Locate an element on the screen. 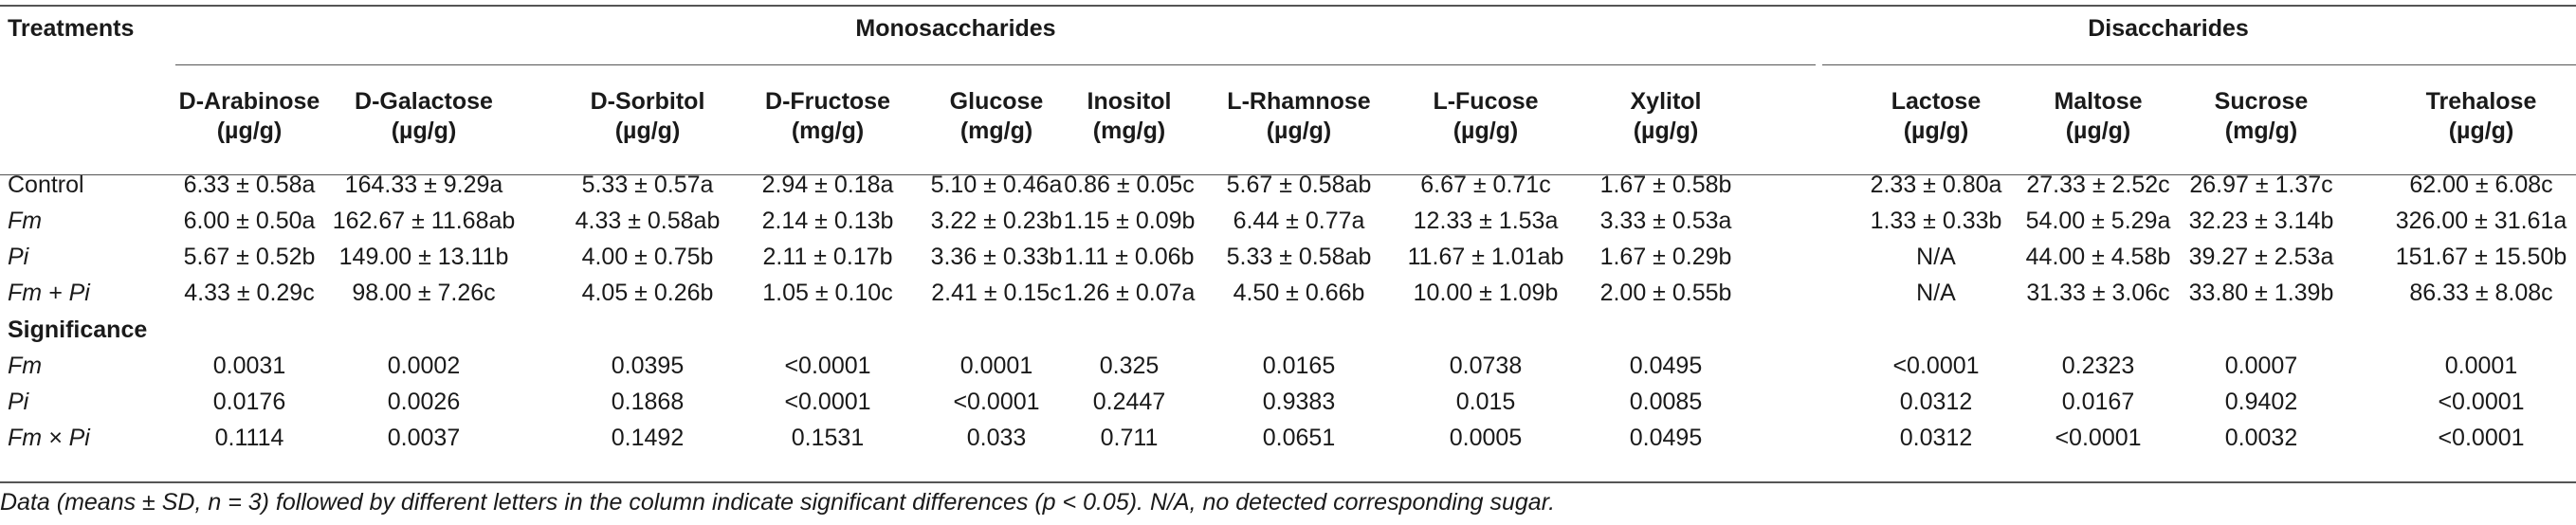  table-cell: 39.27 ± 2.53a is located at coordinates (2261, 257).